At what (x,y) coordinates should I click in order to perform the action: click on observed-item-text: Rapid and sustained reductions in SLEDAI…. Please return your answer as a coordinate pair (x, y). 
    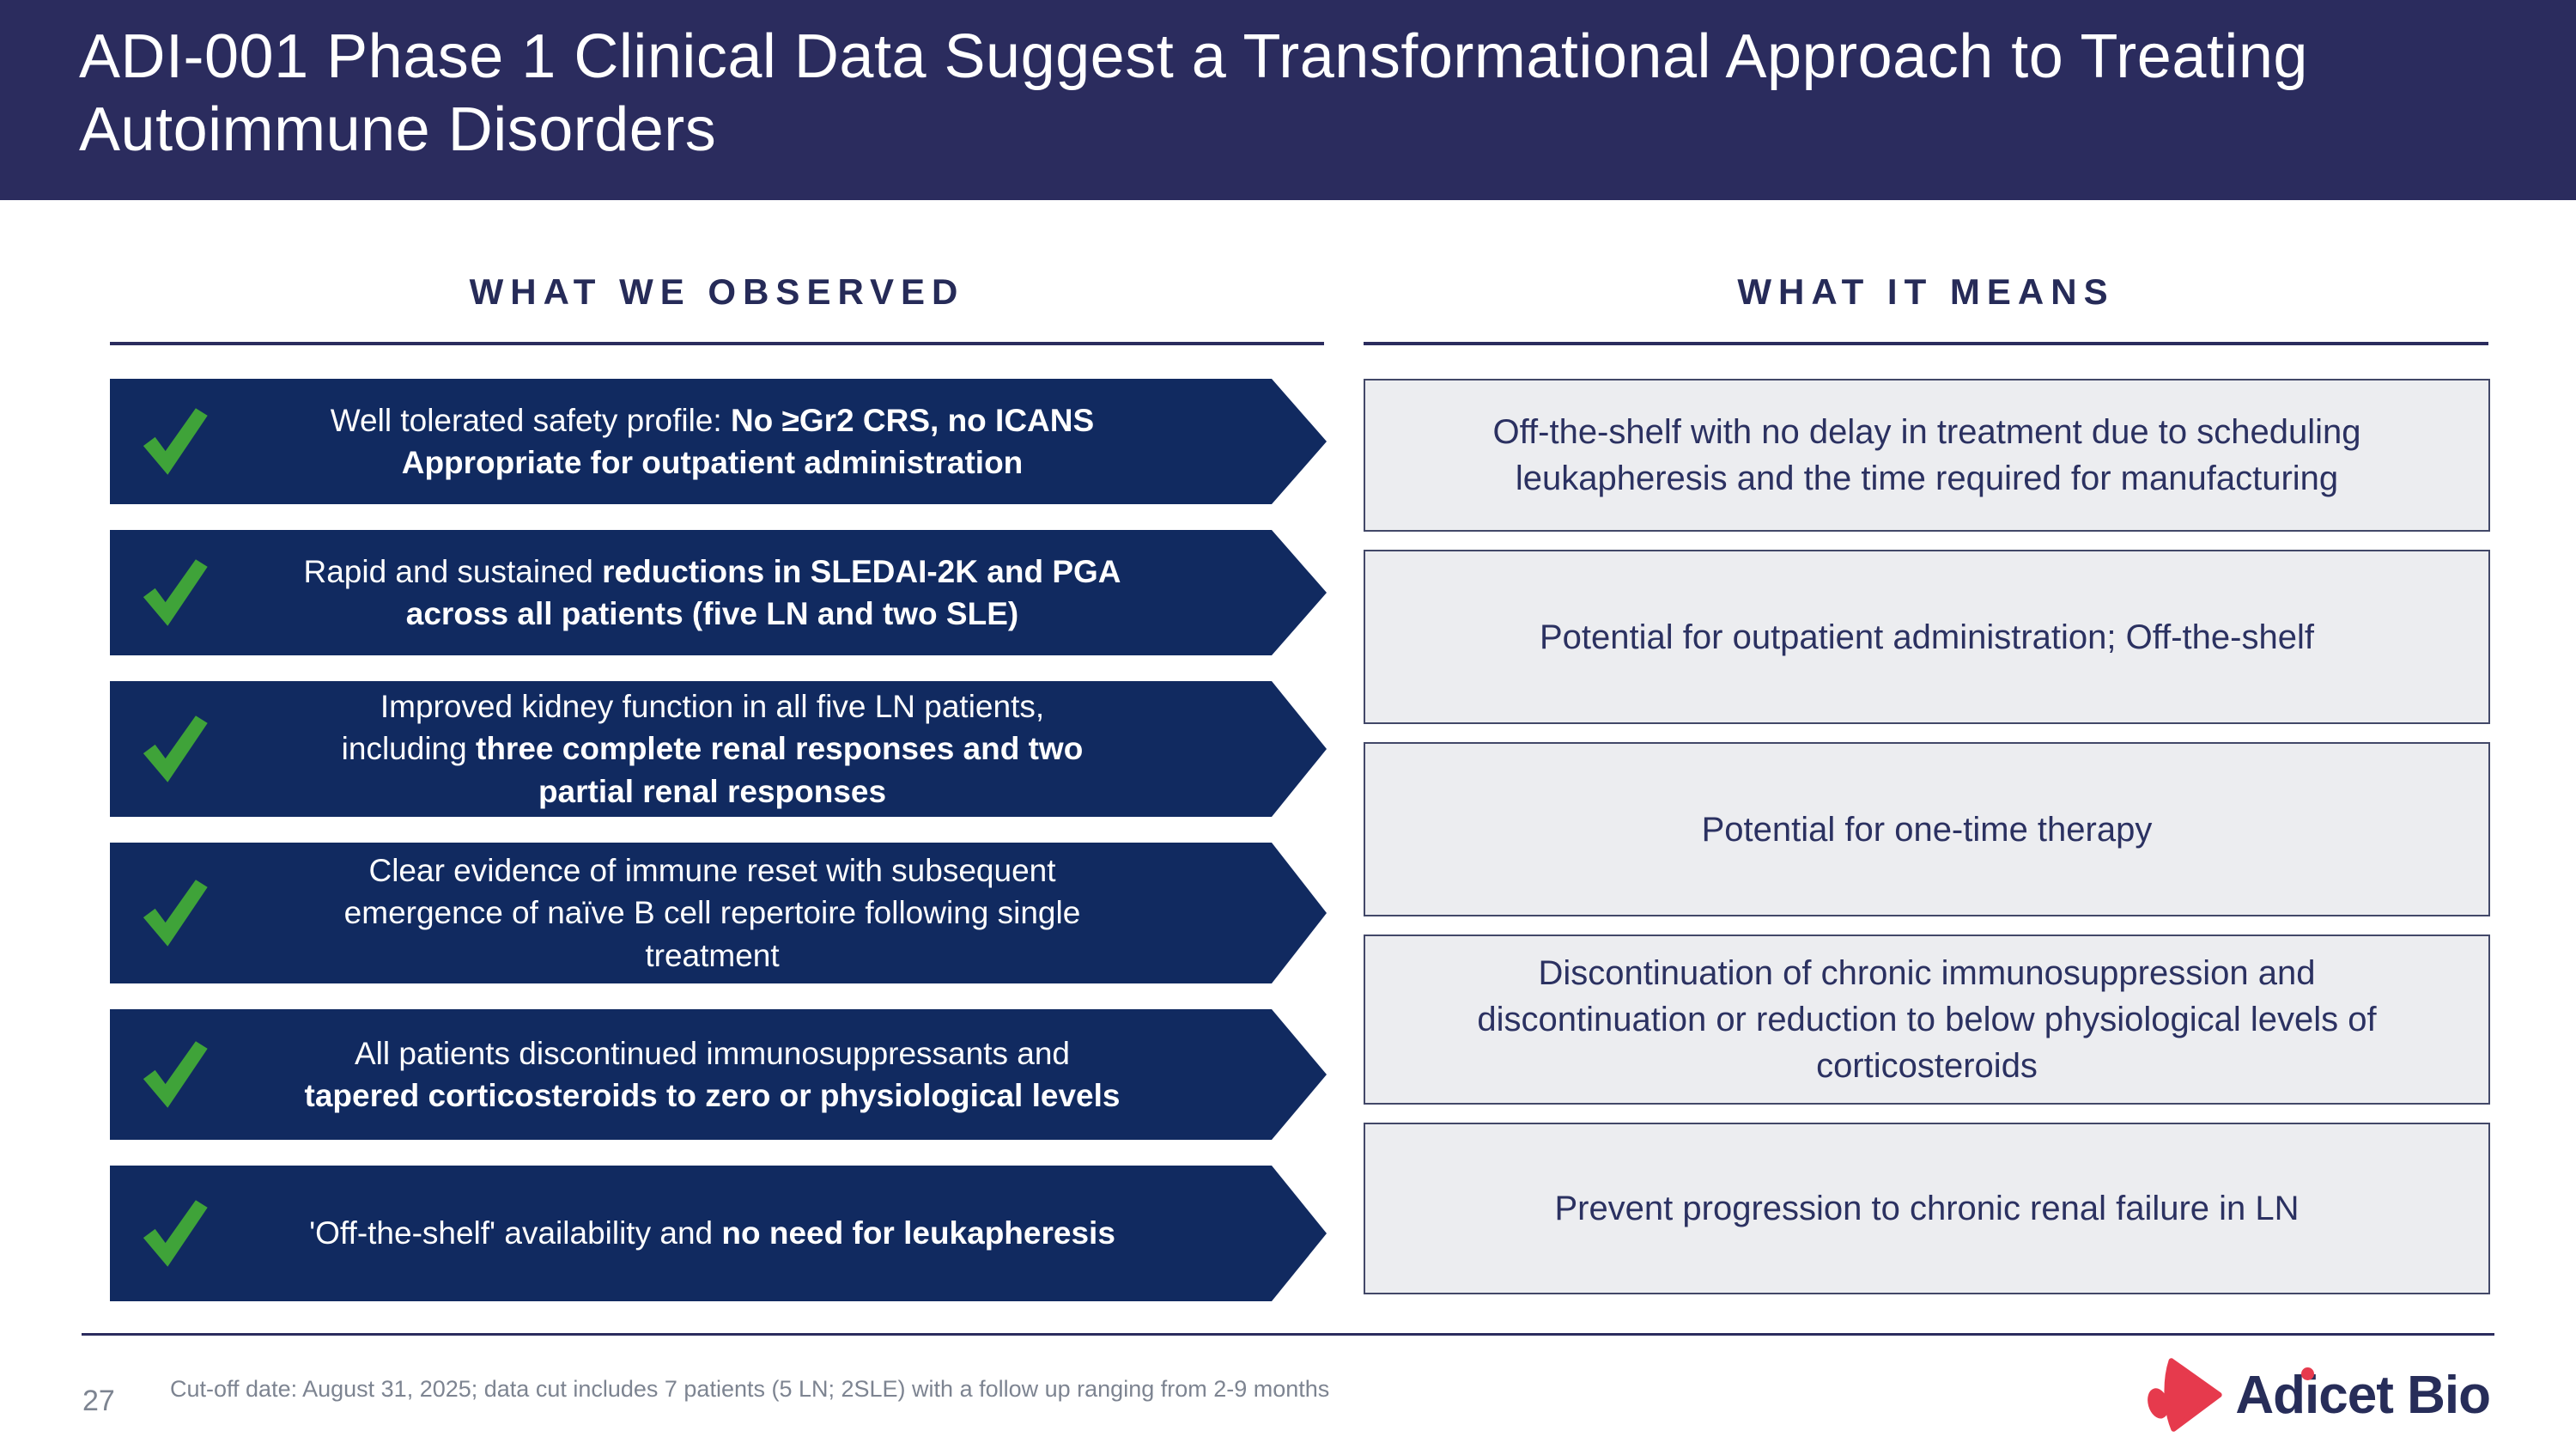
    Looking at the image, I should click on (769, 593).